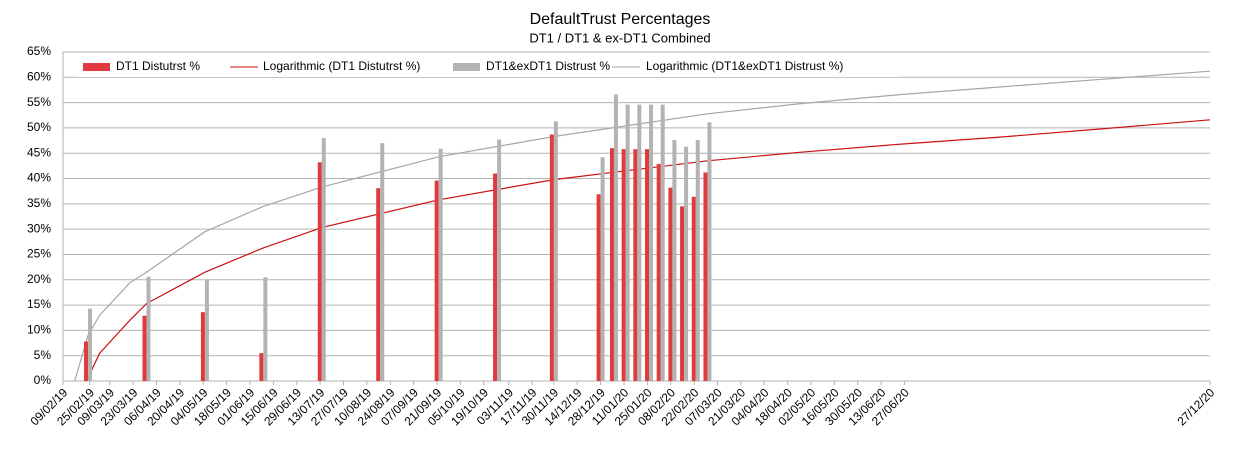 Image resolution: width=1239 pixels, height=462 pixels. Describe the element at coordinates (39, 228) in the screenshot. I see `y-tick-label: 30%` at that location.